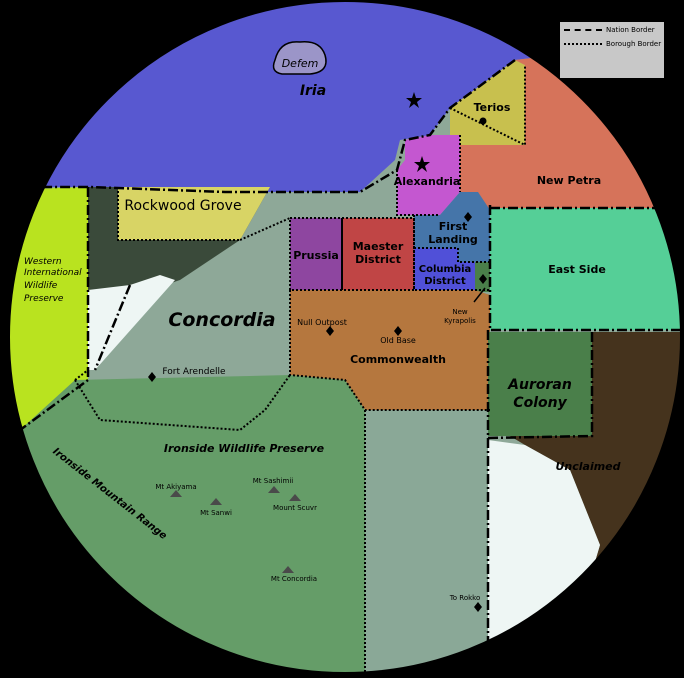  I want to click on label-auroran-2: Colony, so click(540, 403).